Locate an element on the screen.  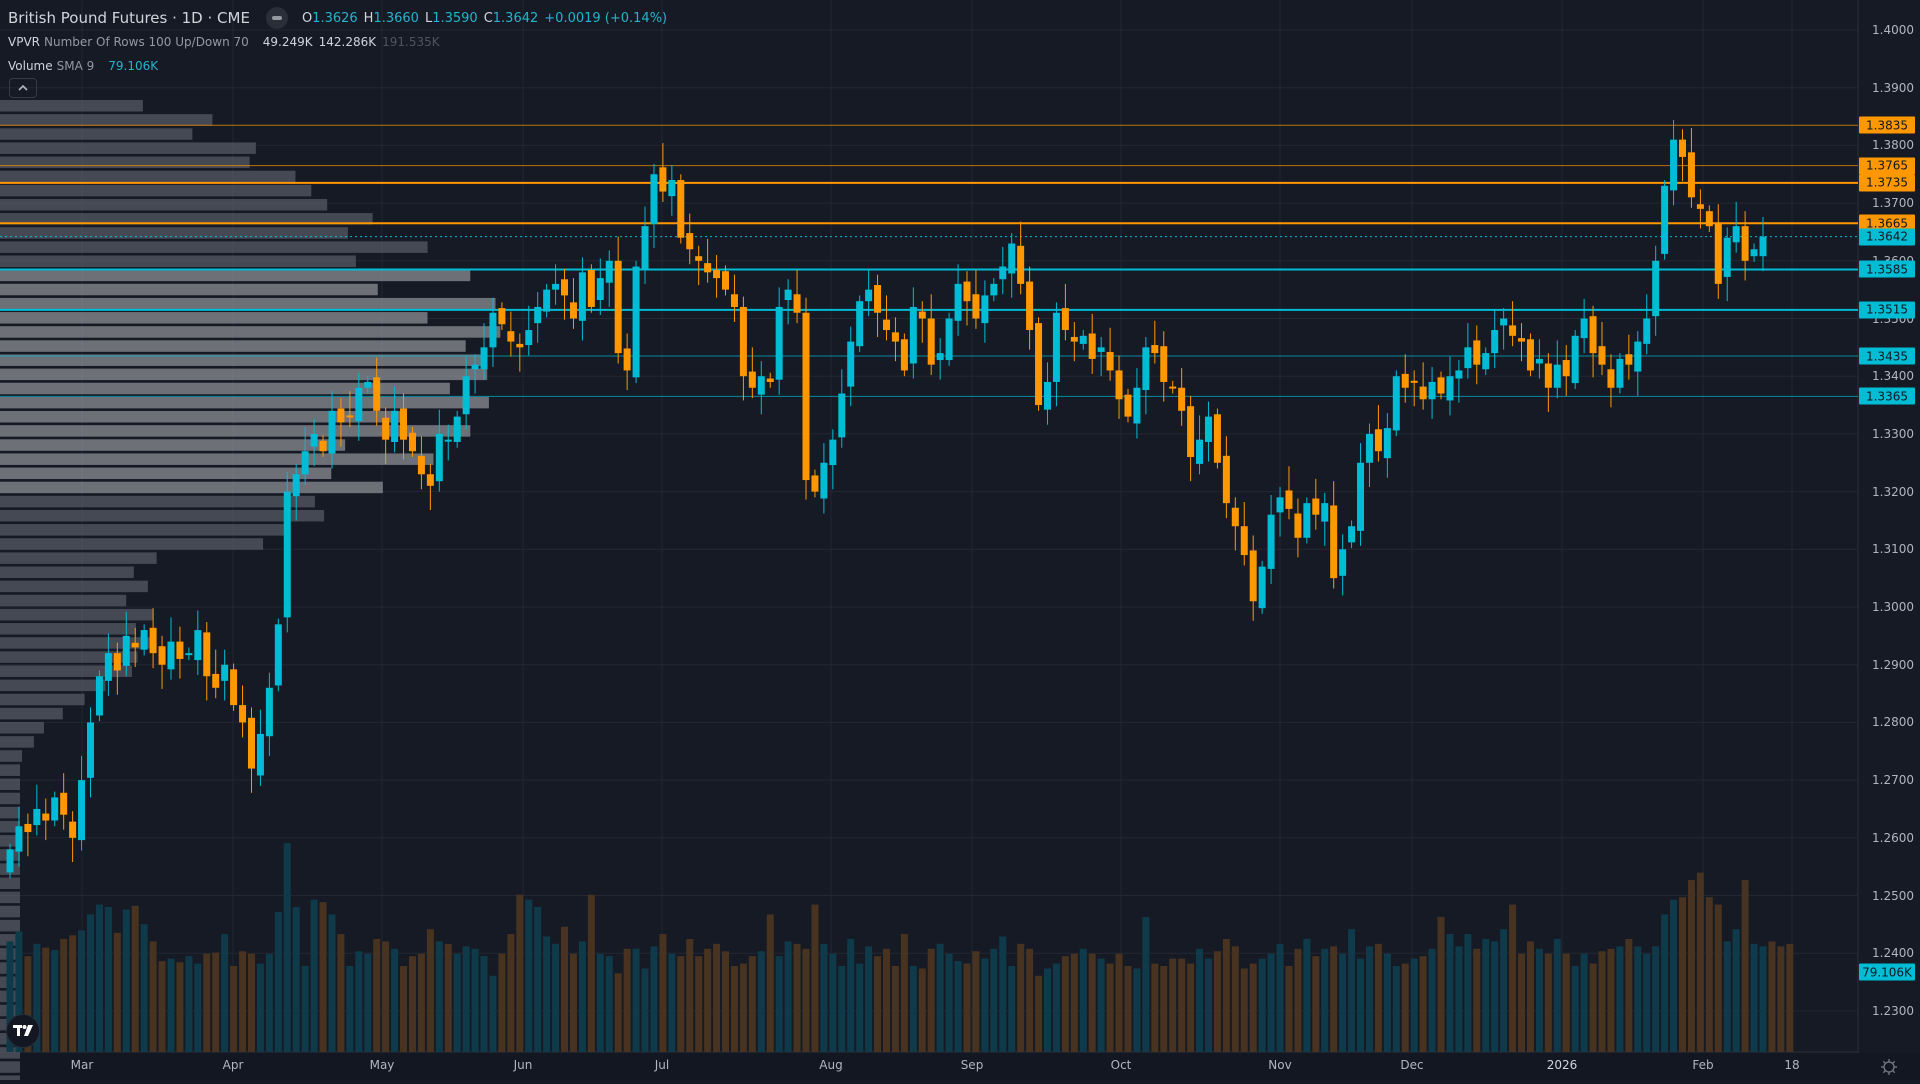
minus-icon is located at coordinates (276, 18).